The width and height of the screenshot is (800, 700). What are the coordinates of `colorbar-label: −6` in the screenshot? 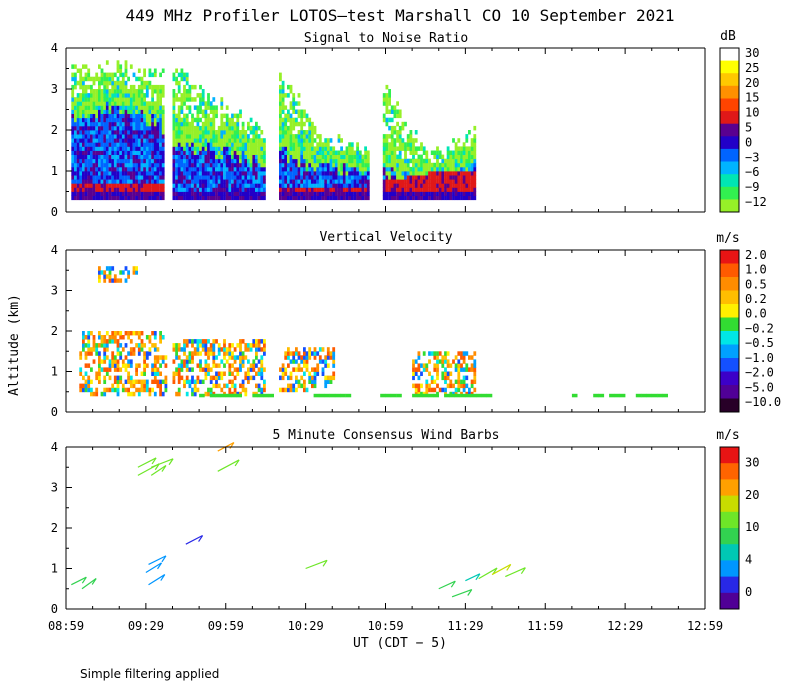 It's located at (752, 172).